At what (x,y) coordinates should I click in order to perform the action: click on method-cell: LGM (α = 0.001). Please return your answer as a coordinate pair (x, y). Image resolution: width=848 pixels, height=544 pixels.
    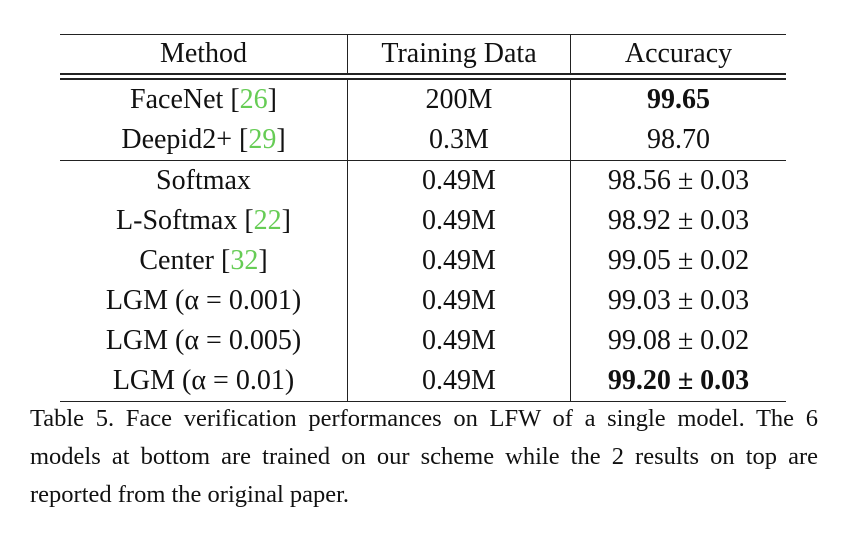
    Looking at the image, I should click on (204, 301).